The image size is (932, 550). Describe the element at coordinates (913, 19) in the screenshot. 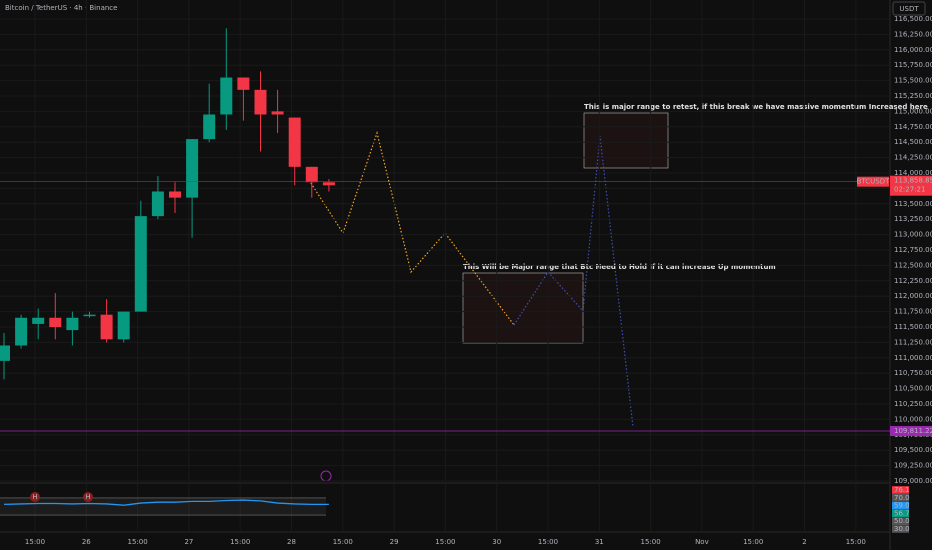

I see `y-tick-label: 116,500.00` at that location.